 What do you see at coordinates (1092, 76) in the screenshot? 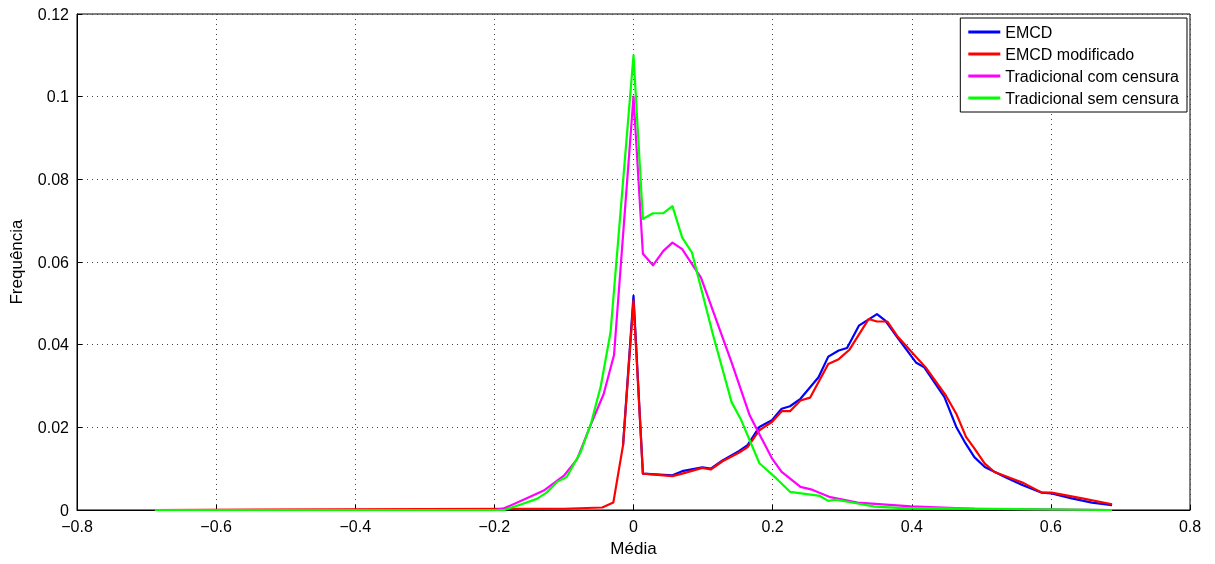
I see `legend-label: Tradicional com censura` at bounding box center [1092, 76].